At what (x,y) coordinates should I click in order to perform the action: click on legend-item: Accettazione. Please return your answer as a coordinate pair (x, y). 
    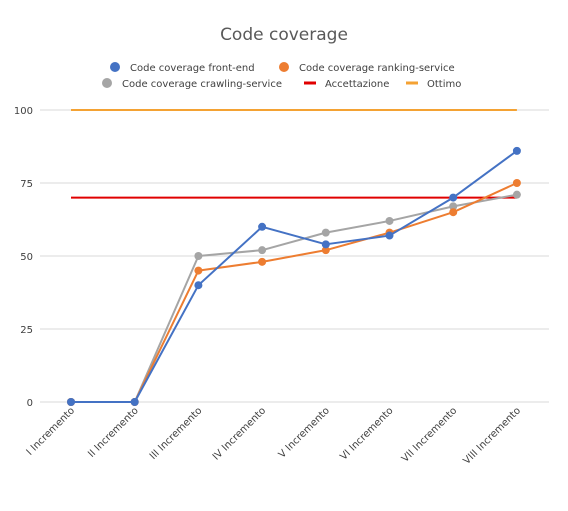
    Looking at the image, I should click on (346, 84).